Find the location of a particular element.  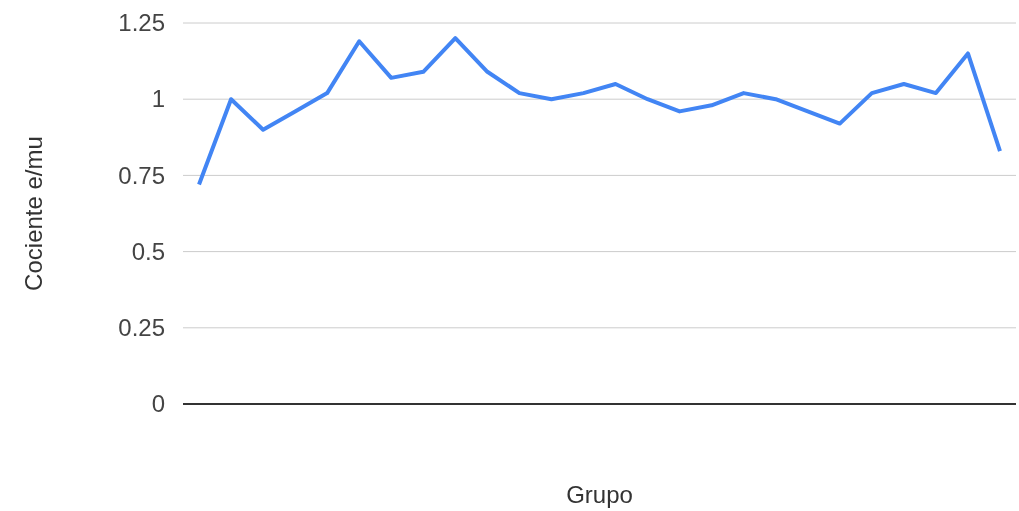

y-tick-label: 1 is located at coordinates (158, 99).